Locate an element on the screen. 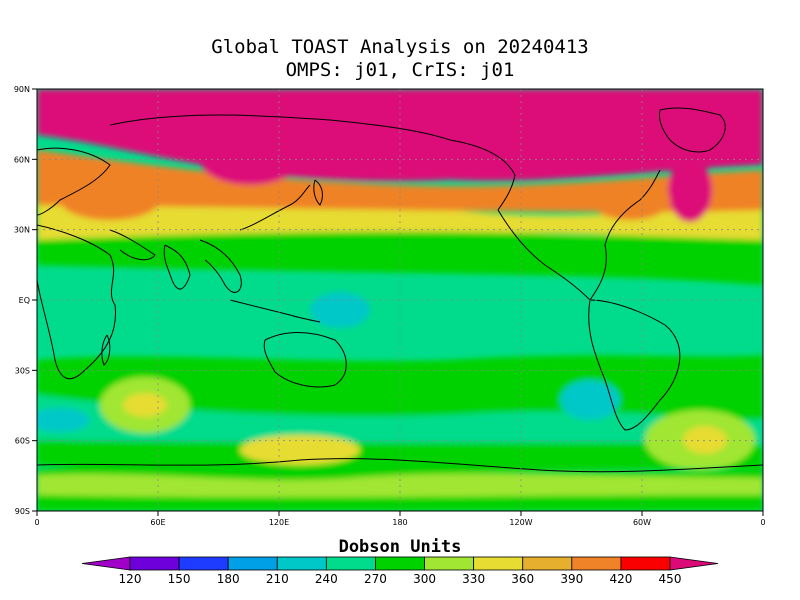  samerica-coast is located at coordinates (634, 365).